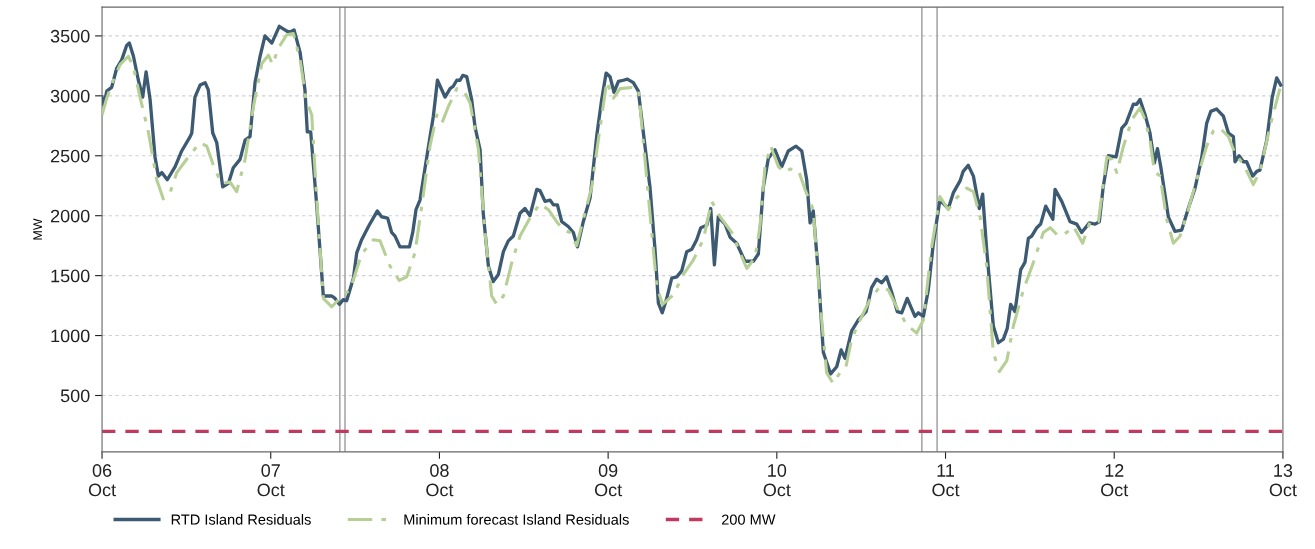  What do you see at coordinates (241, 519) in the screenshot?
I see `legend-label: RTD Island Residuals` at bounding box center [241, 519].